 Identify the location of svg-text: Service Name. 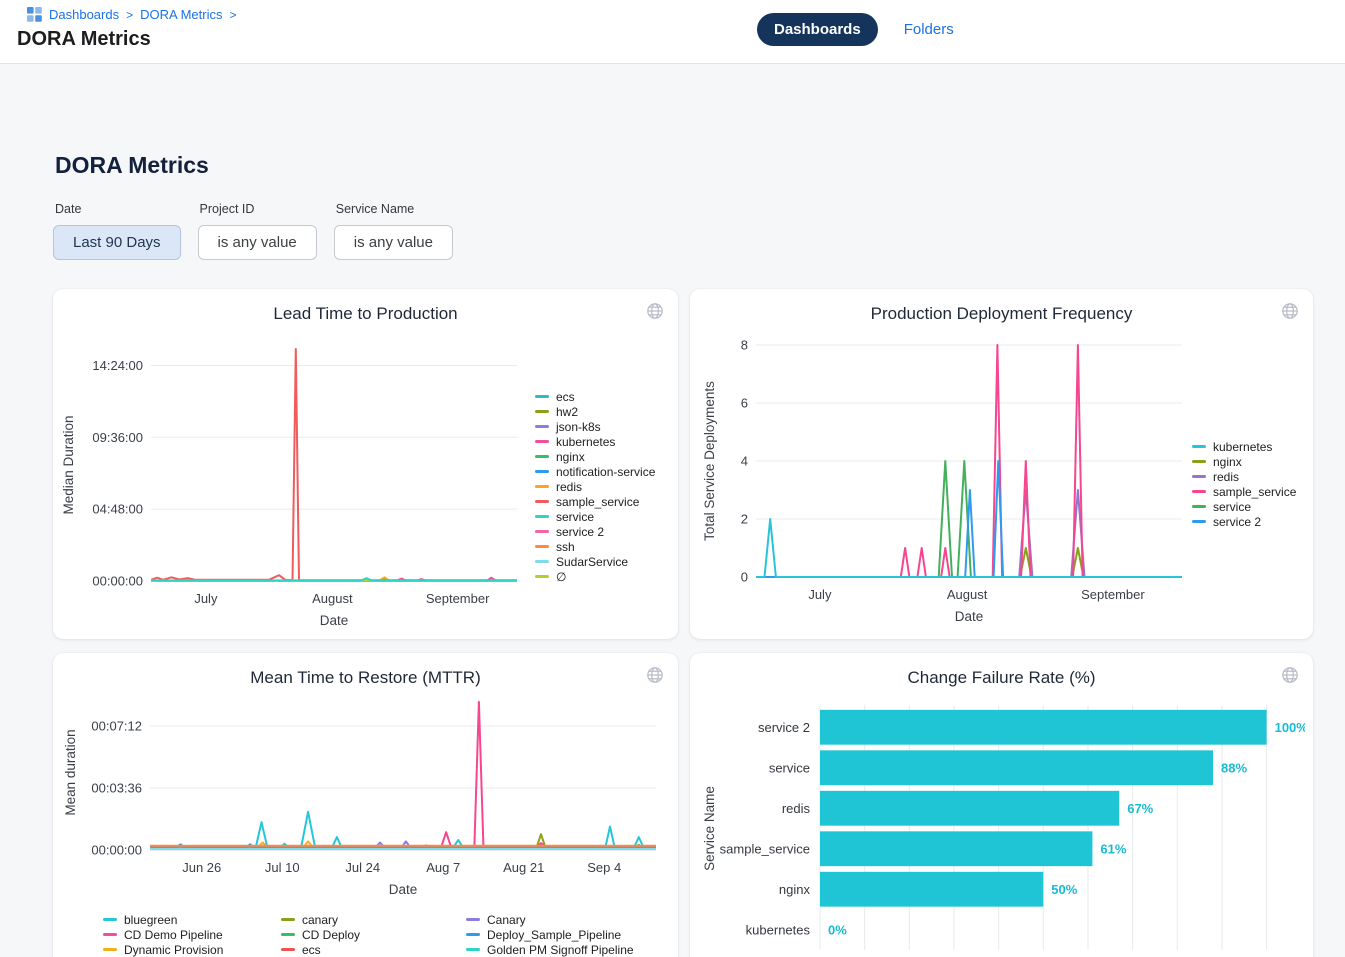
(709, 828).